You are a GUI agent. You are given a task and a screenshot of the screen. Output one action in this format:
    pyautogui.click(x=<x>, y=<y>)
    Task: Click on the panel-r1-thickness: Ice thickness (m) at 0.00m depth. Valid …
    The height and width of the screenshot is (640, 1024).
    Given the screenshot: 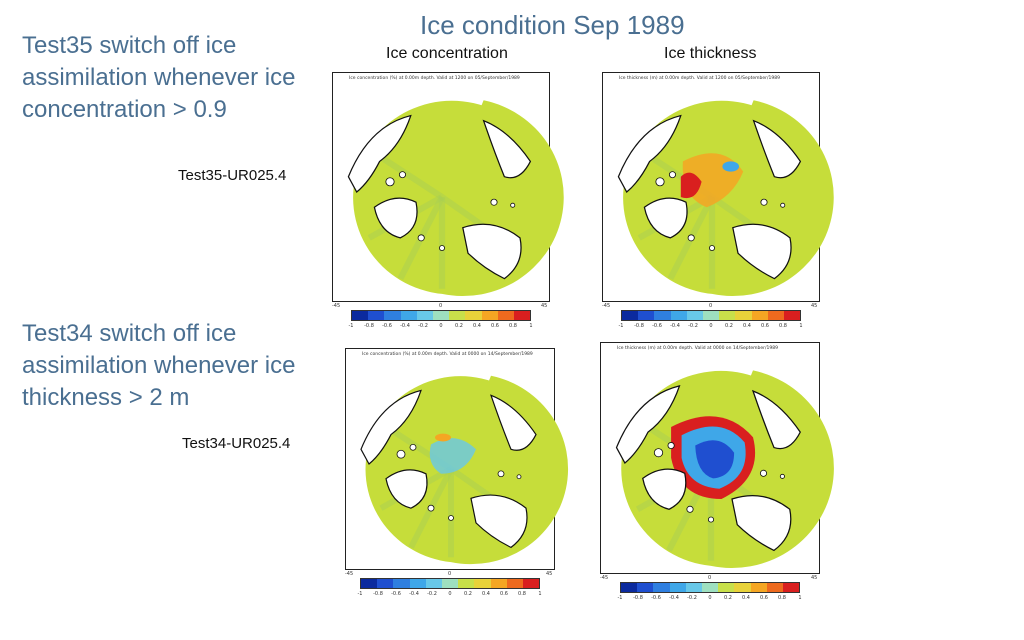 What is the action you would take?
    pyautogui.click(x=718, y=203)
    